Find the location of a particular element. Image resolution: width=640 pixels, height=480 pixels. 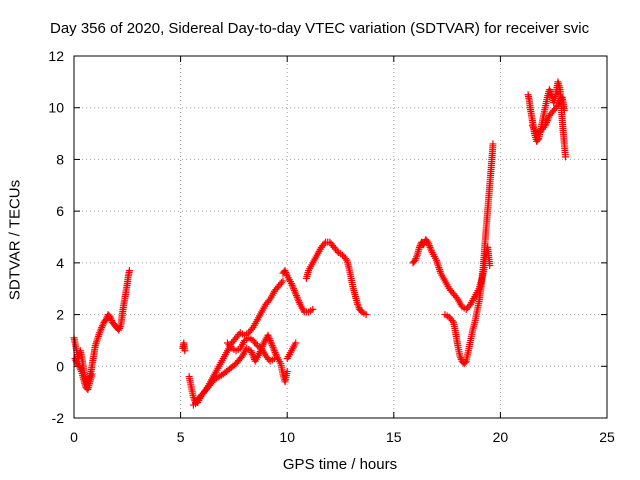

x-axis-label: GPS time / hours is located at coordinates (340, 464).